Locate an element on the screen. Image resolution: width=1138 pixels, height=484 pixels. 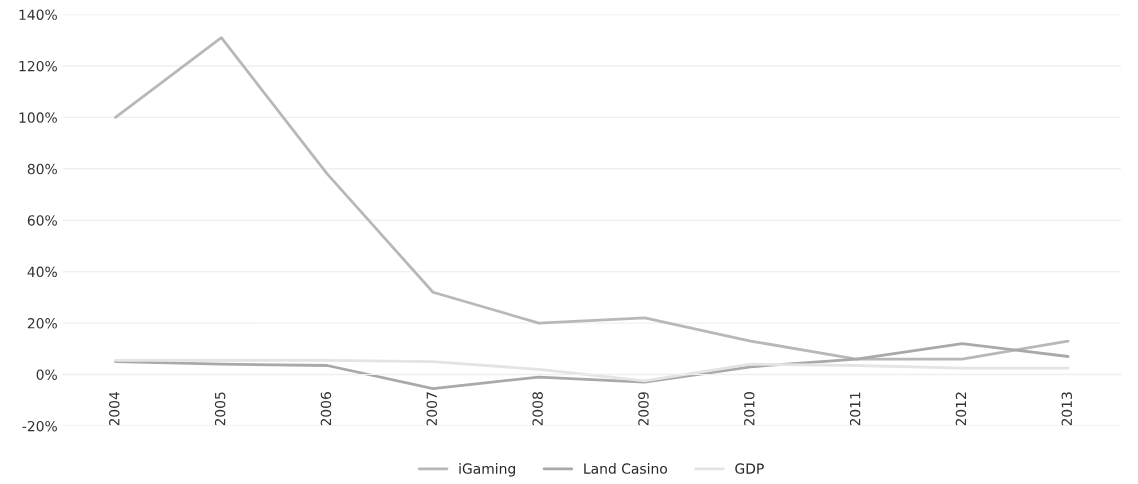
y-tick-label: 60% is located at coordinates (42, 220).